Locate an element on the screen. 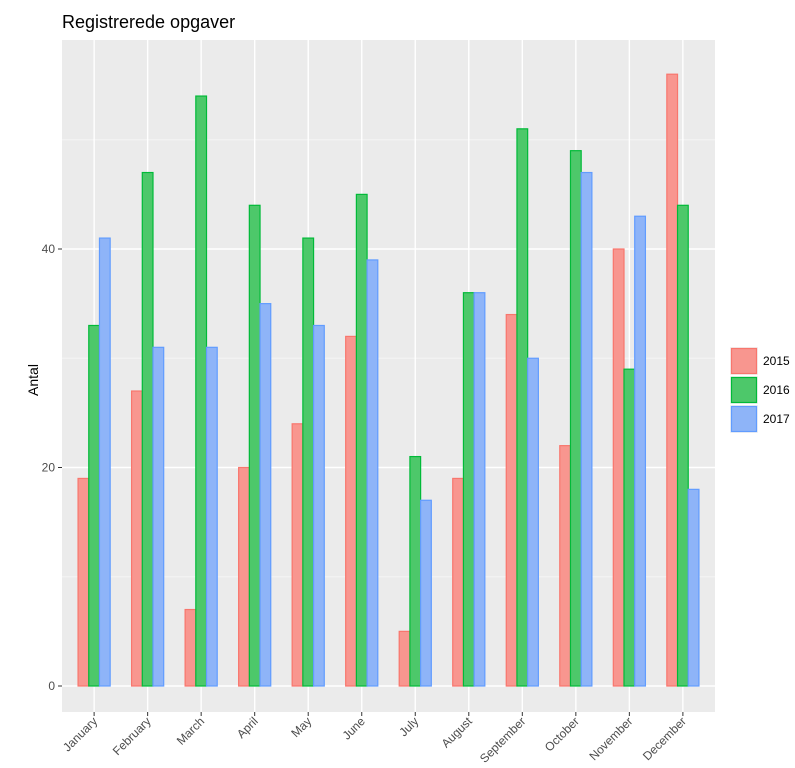  bar-2017-march is located at coordinates (211, 516).